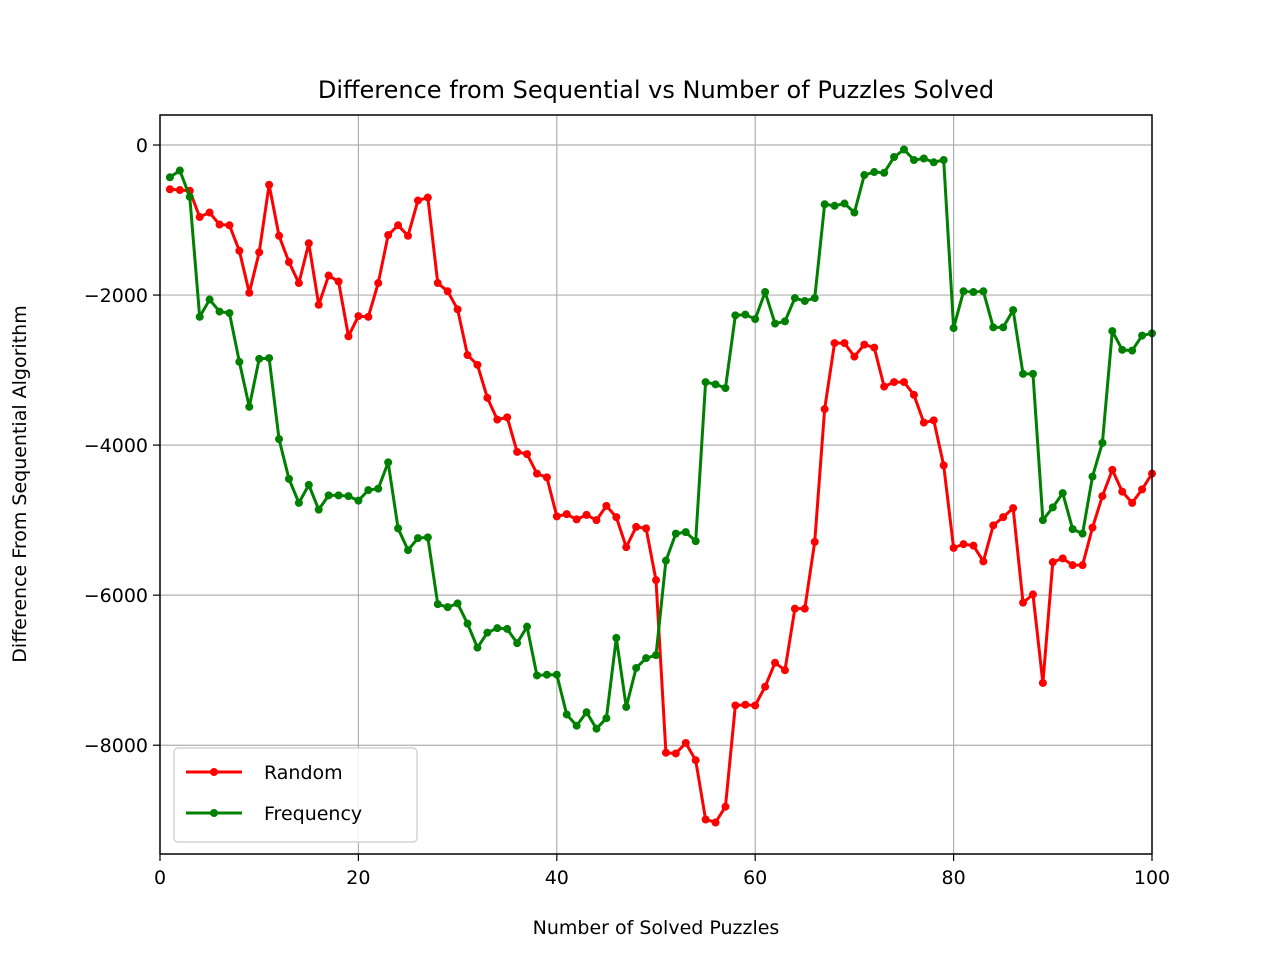 The height and width of the screenshot is (960, 1280). I want to click on legend-label-random: Random, so click(303, 773).